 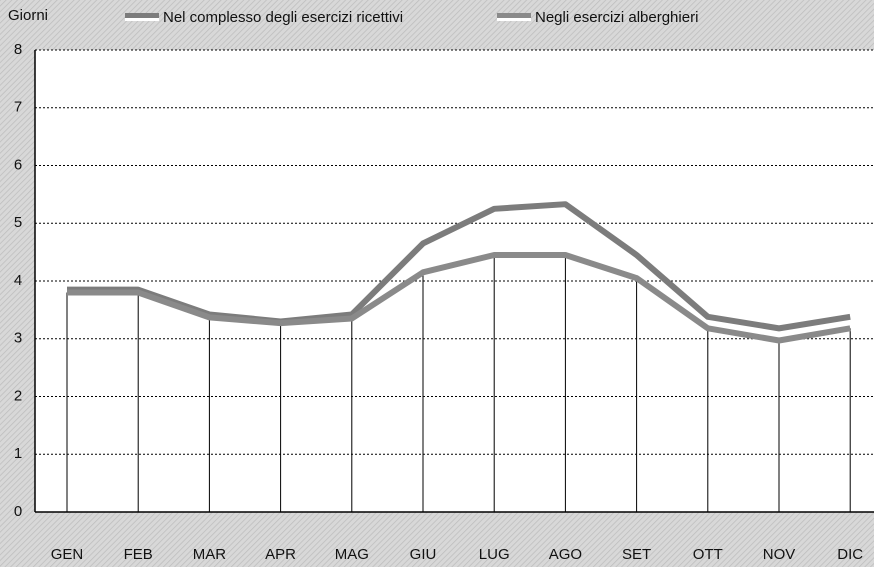 I want to click on x-tick-label: AGO, so click(x=565, y=554).